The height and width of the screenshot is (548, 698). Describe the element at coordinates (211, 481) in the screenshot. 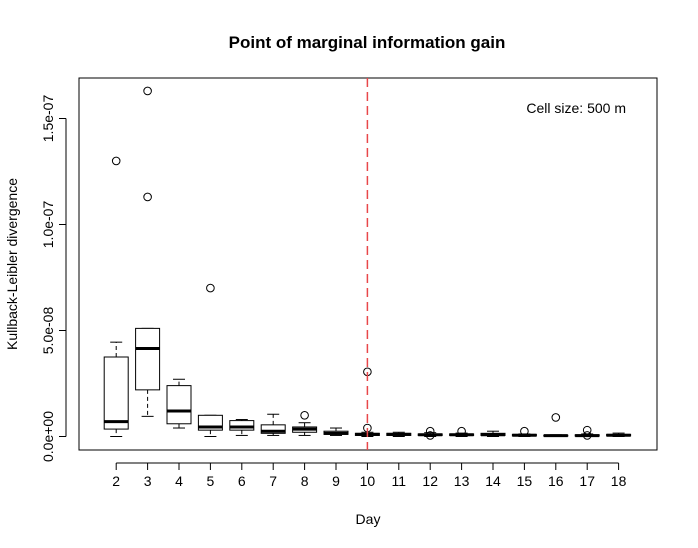

I see `x-tick-label: 5` at that location.